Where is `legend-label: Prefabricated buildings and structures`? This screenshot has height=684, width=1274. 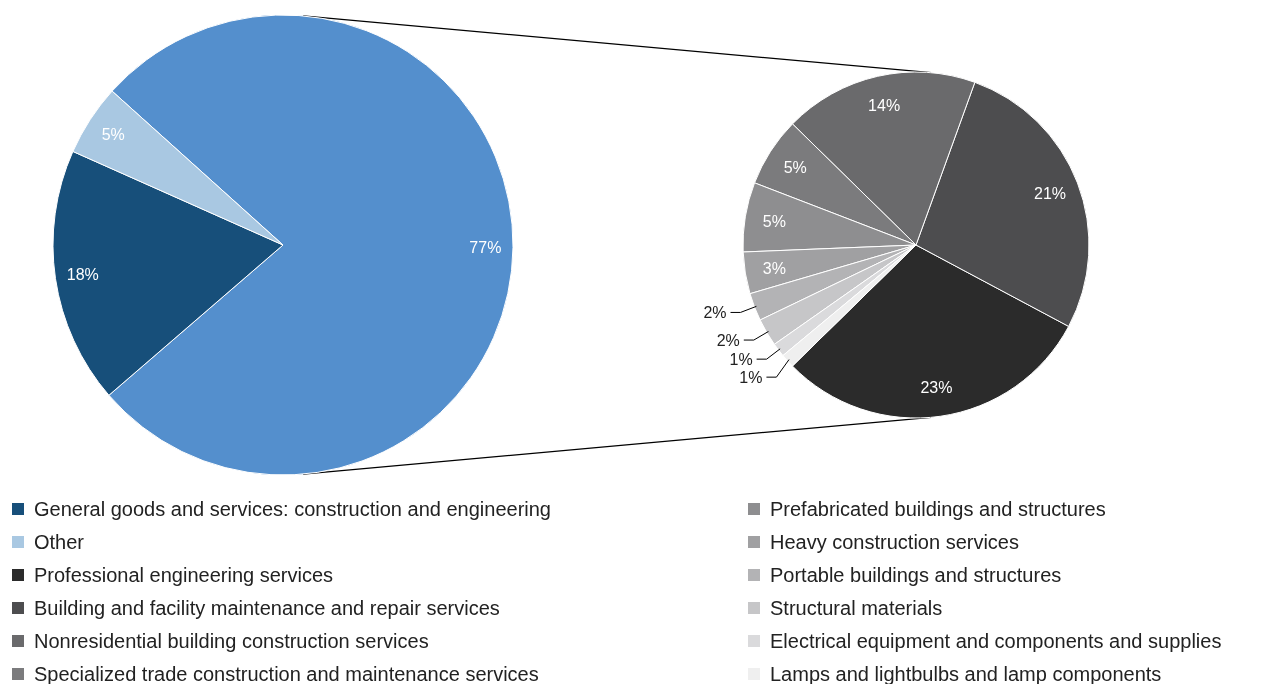
legend-label: Prefabricated buildings and structures is located at coordinates (938, 509).